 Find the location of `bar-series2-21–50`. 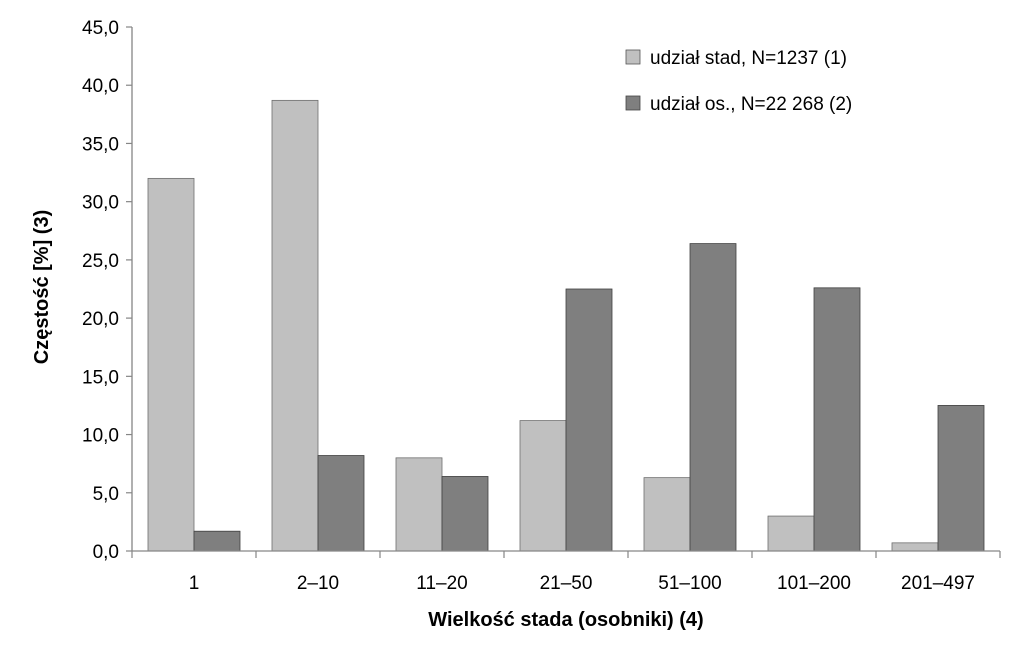

bar-series2-21–50 is located at coordinates (589, 420).